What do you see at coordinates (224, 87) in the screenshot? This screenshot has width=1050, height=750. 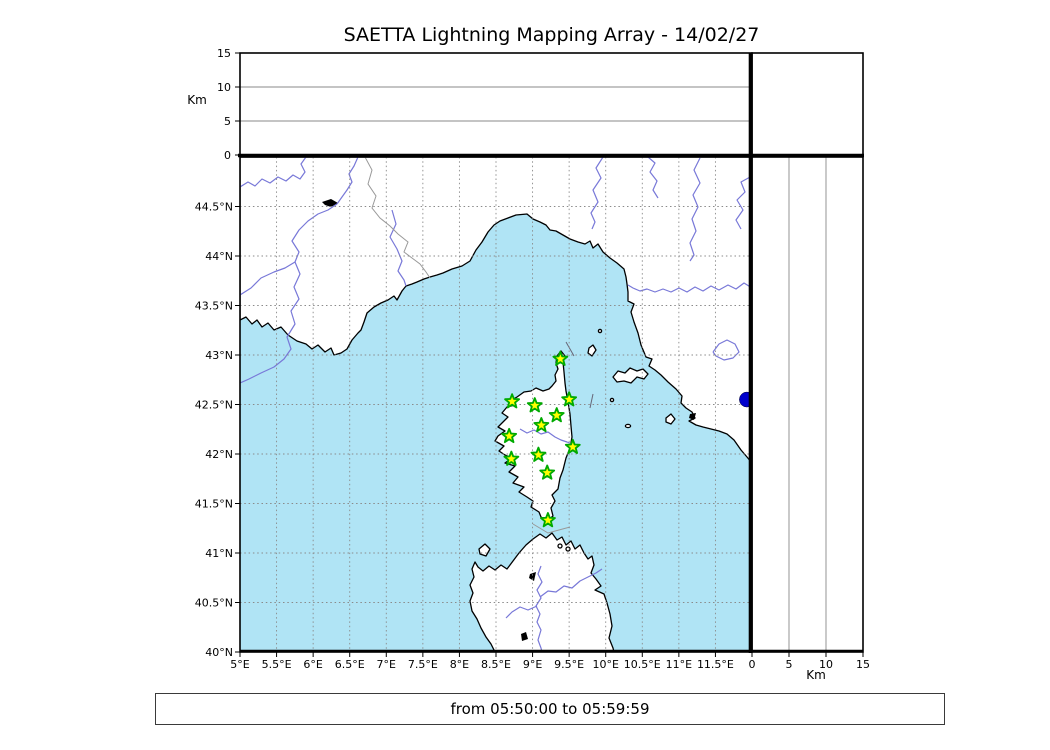 I see `alt-tick-label: 10` at bounding box center [224, 87].